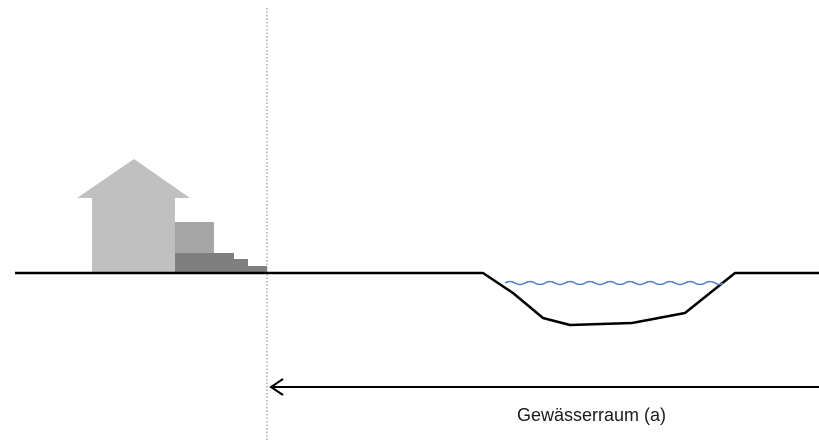  I want to click on ground-profile, so click(417, 299).